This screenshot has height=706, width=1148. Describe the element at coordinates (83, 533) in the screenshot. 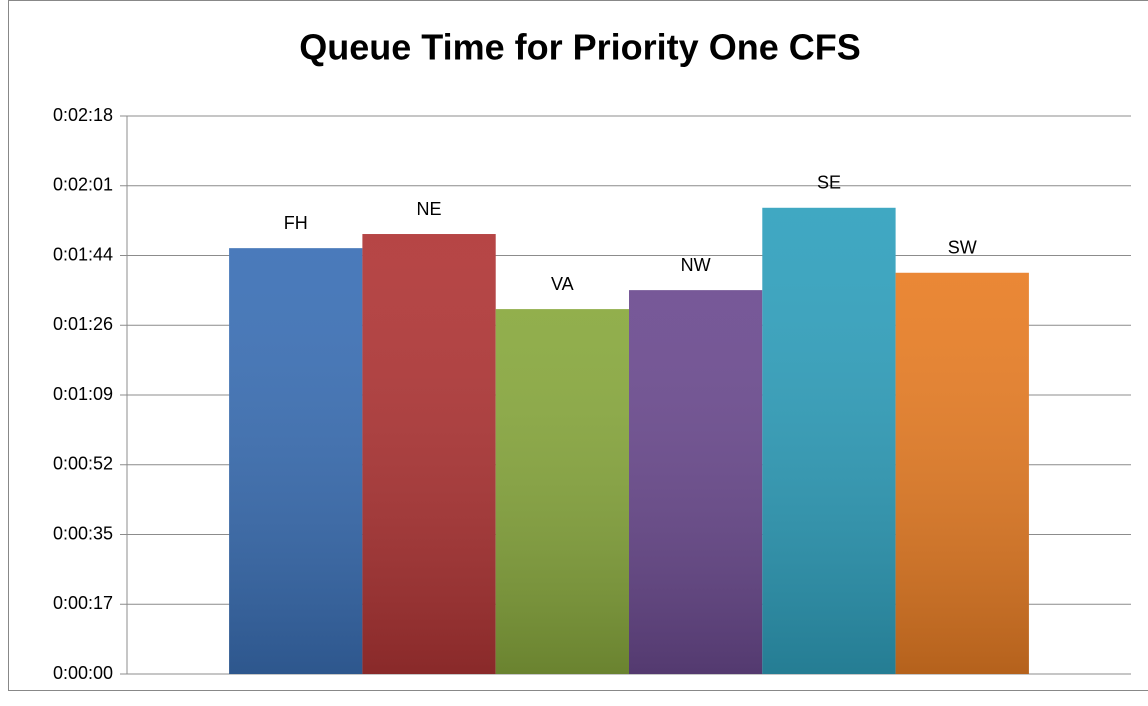

I see `y-tick-label: 0:00:35` at that location.